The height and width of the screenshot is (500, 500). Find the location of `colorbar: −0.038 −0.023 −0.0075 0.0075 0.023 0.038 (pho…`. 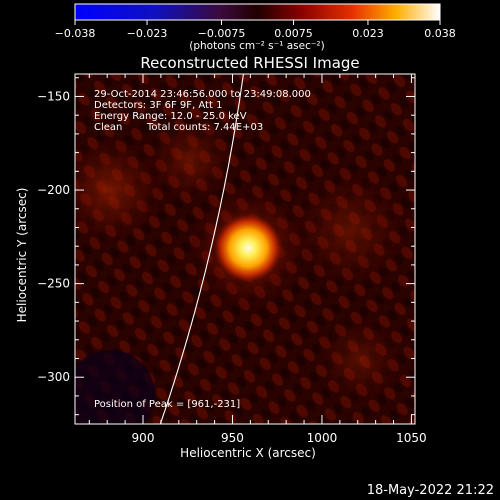

colorbar: −0.038 −0.023 −0.0075 0.0075 0.023 0.038 (pho… is located at coordinates (255, 27).